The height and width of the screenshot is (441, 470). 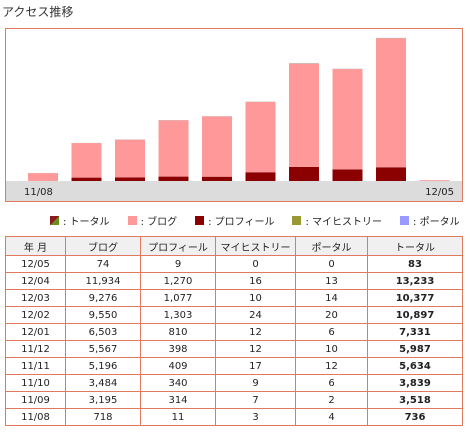 What do you see at coordinates (331, 281) in the screenshot?
I see `table-cell: 13` at bounding box center [331, 281].